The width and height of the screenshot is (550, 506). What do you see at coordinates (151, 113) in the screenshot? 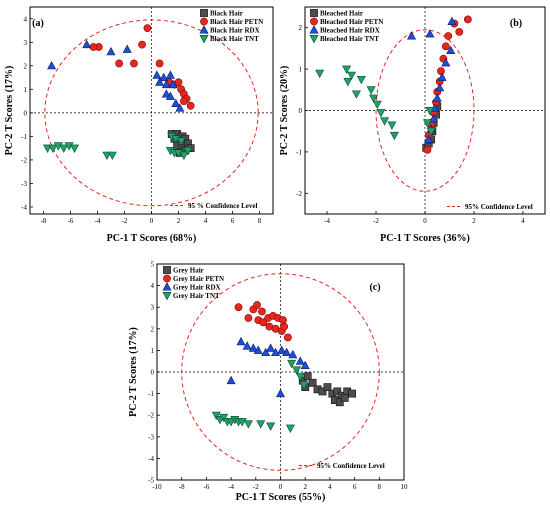
I see `confidence-ellipse` at bounding box center [151, 113].